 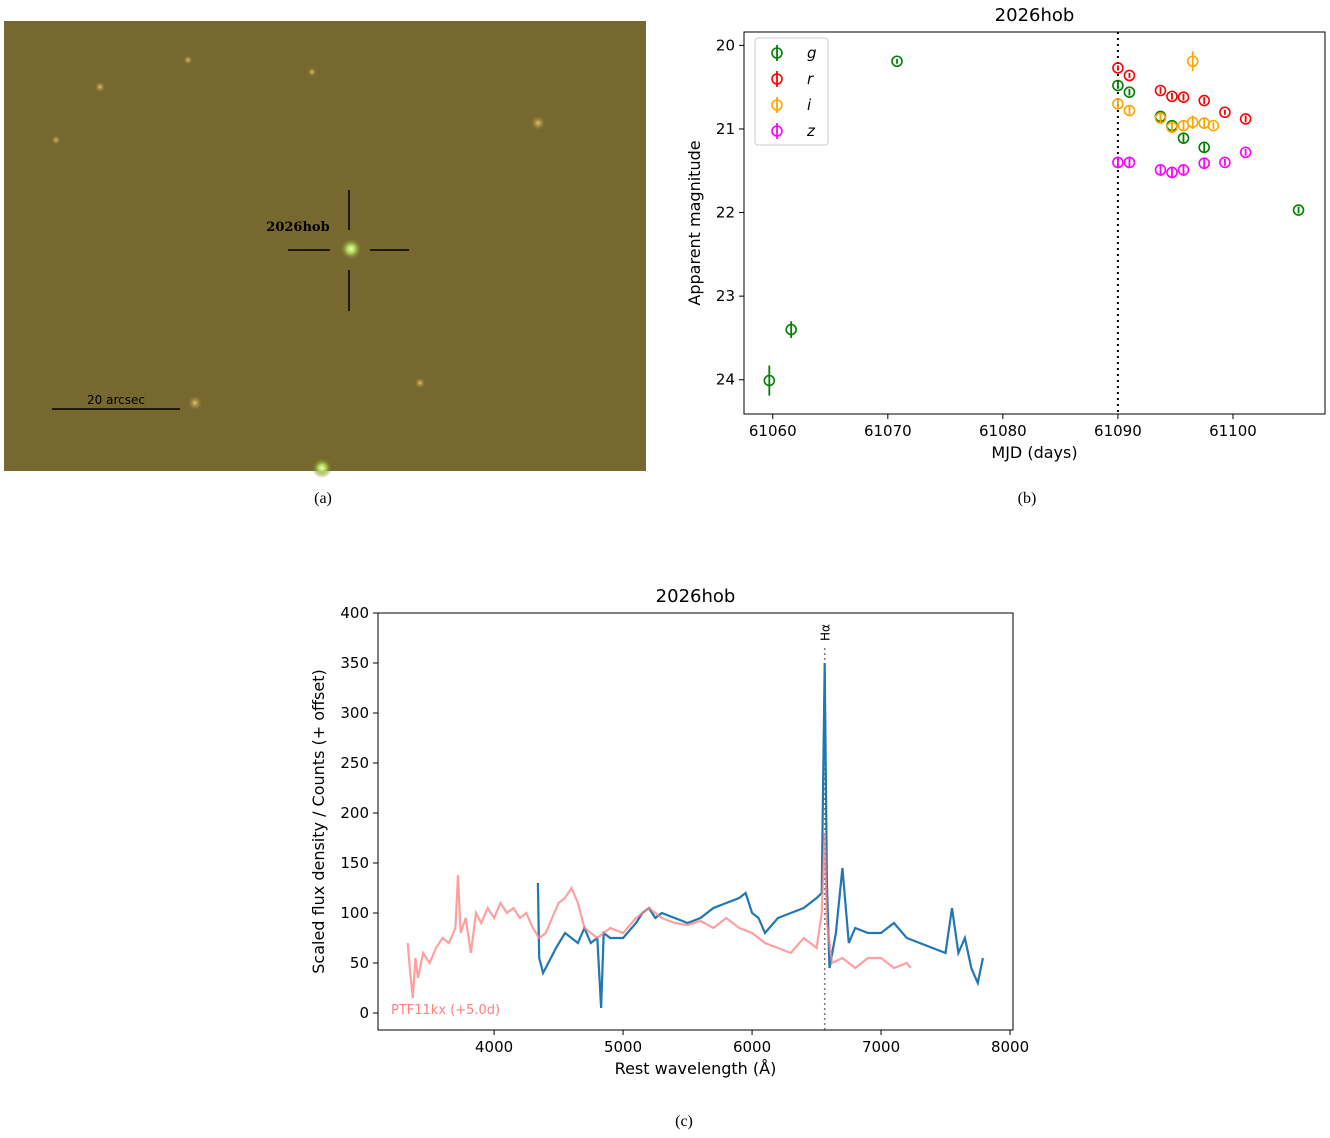 I want to click on x-tick-label: 7000, so click(x=881, y=1047).